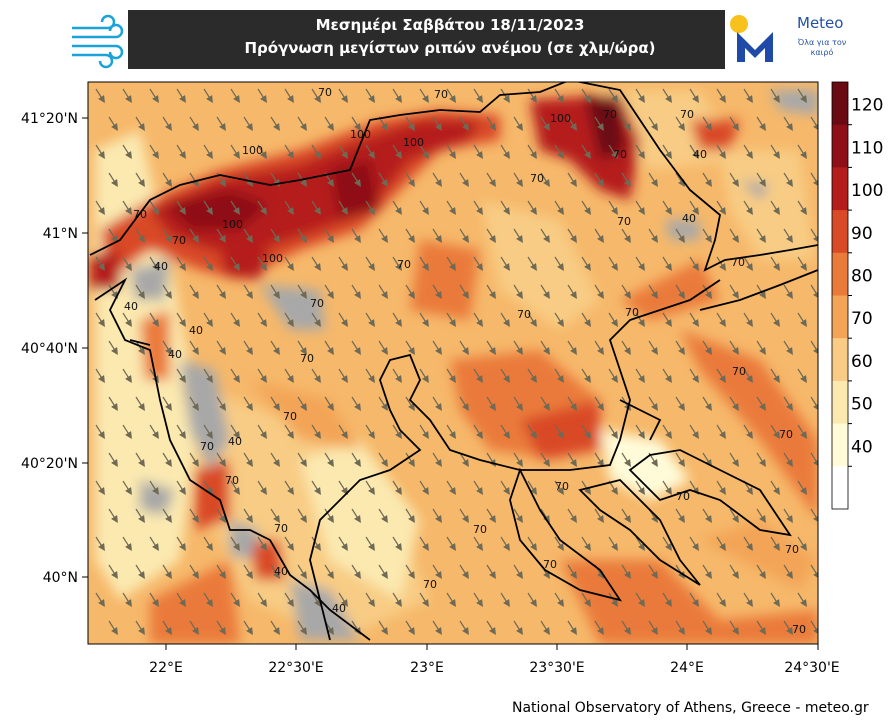 The image size is (890, 724). I want to click on lon-label: 22°30'E, so click(295, 668).